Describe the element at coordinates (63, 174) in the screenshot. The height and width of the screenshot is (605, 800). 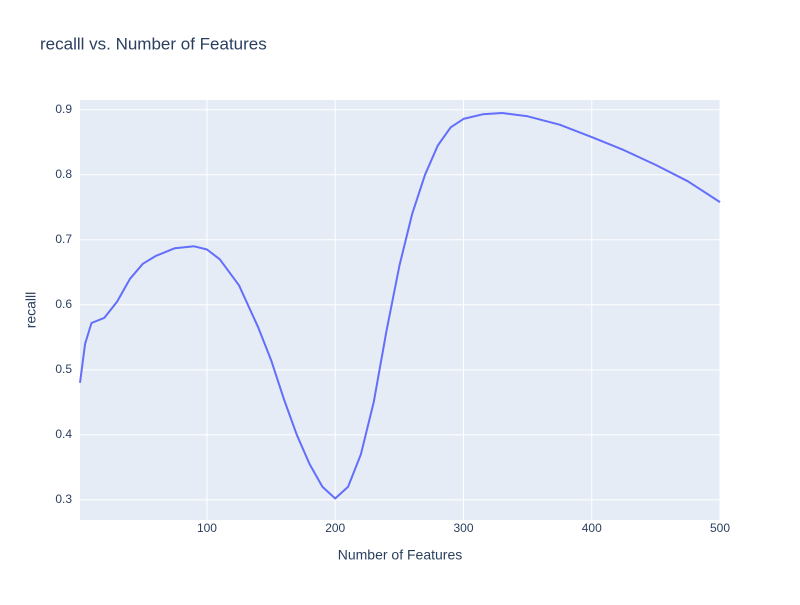
I see `y-tick-label: 0.8` at that location.